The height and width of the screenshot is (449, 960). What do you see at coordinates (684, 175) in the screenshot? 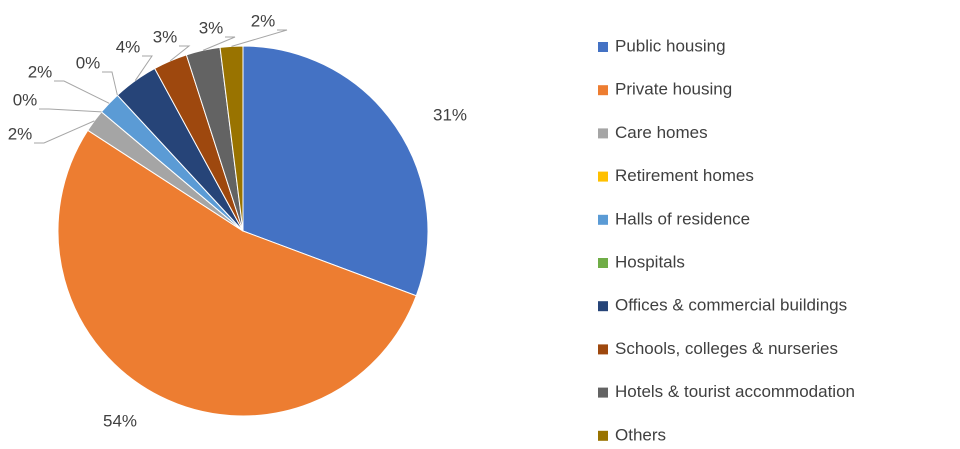
I see `legend-label: Retirement homes` at bounding box center [684, 175].